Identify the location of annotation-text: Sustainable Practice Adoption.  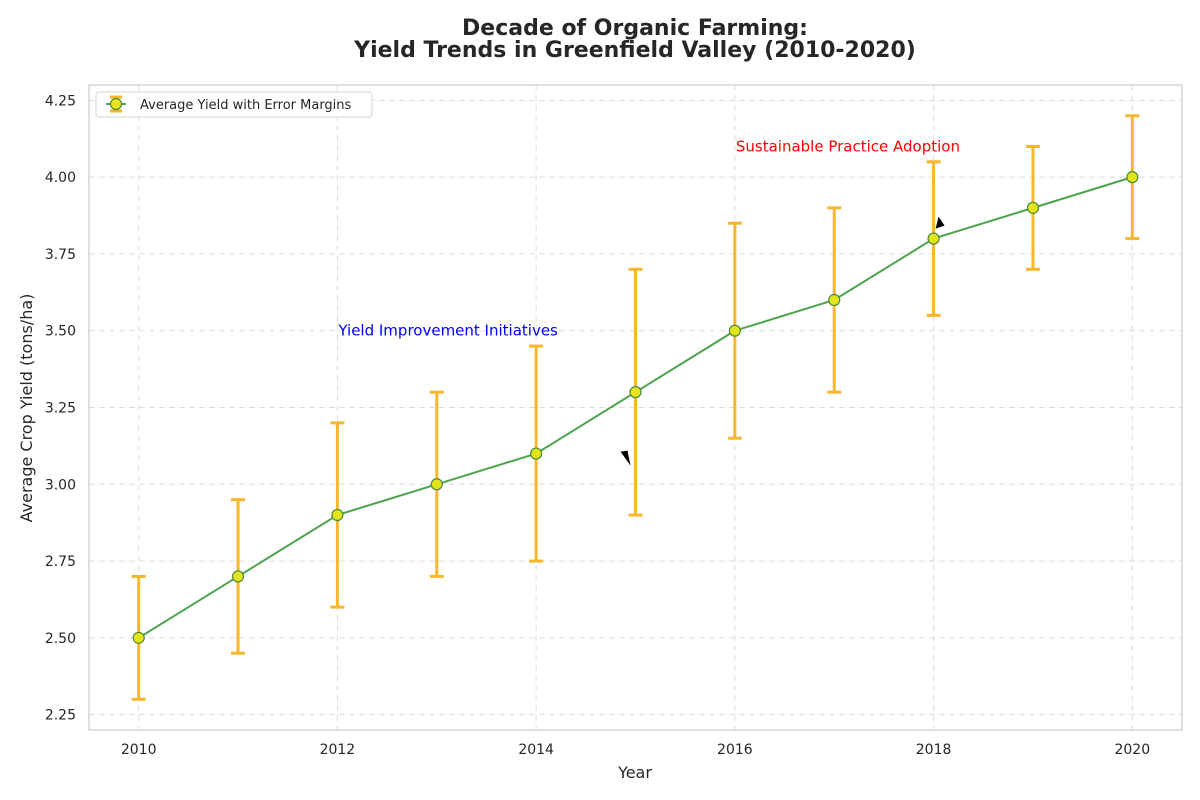
(848, 146).